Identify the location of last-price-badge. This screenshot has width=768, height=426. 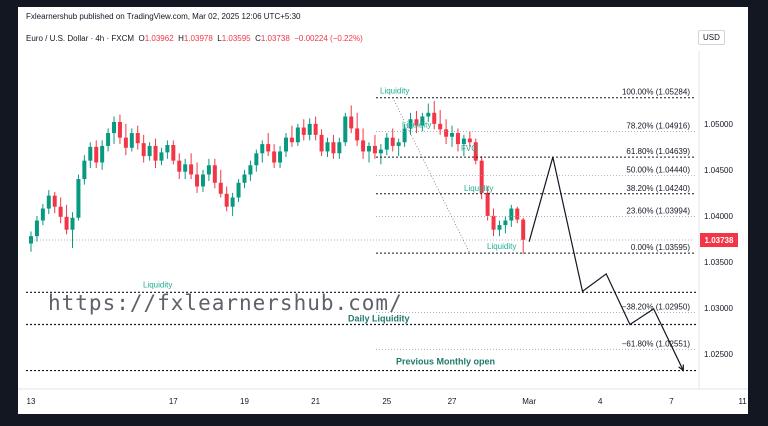
(719, 240).